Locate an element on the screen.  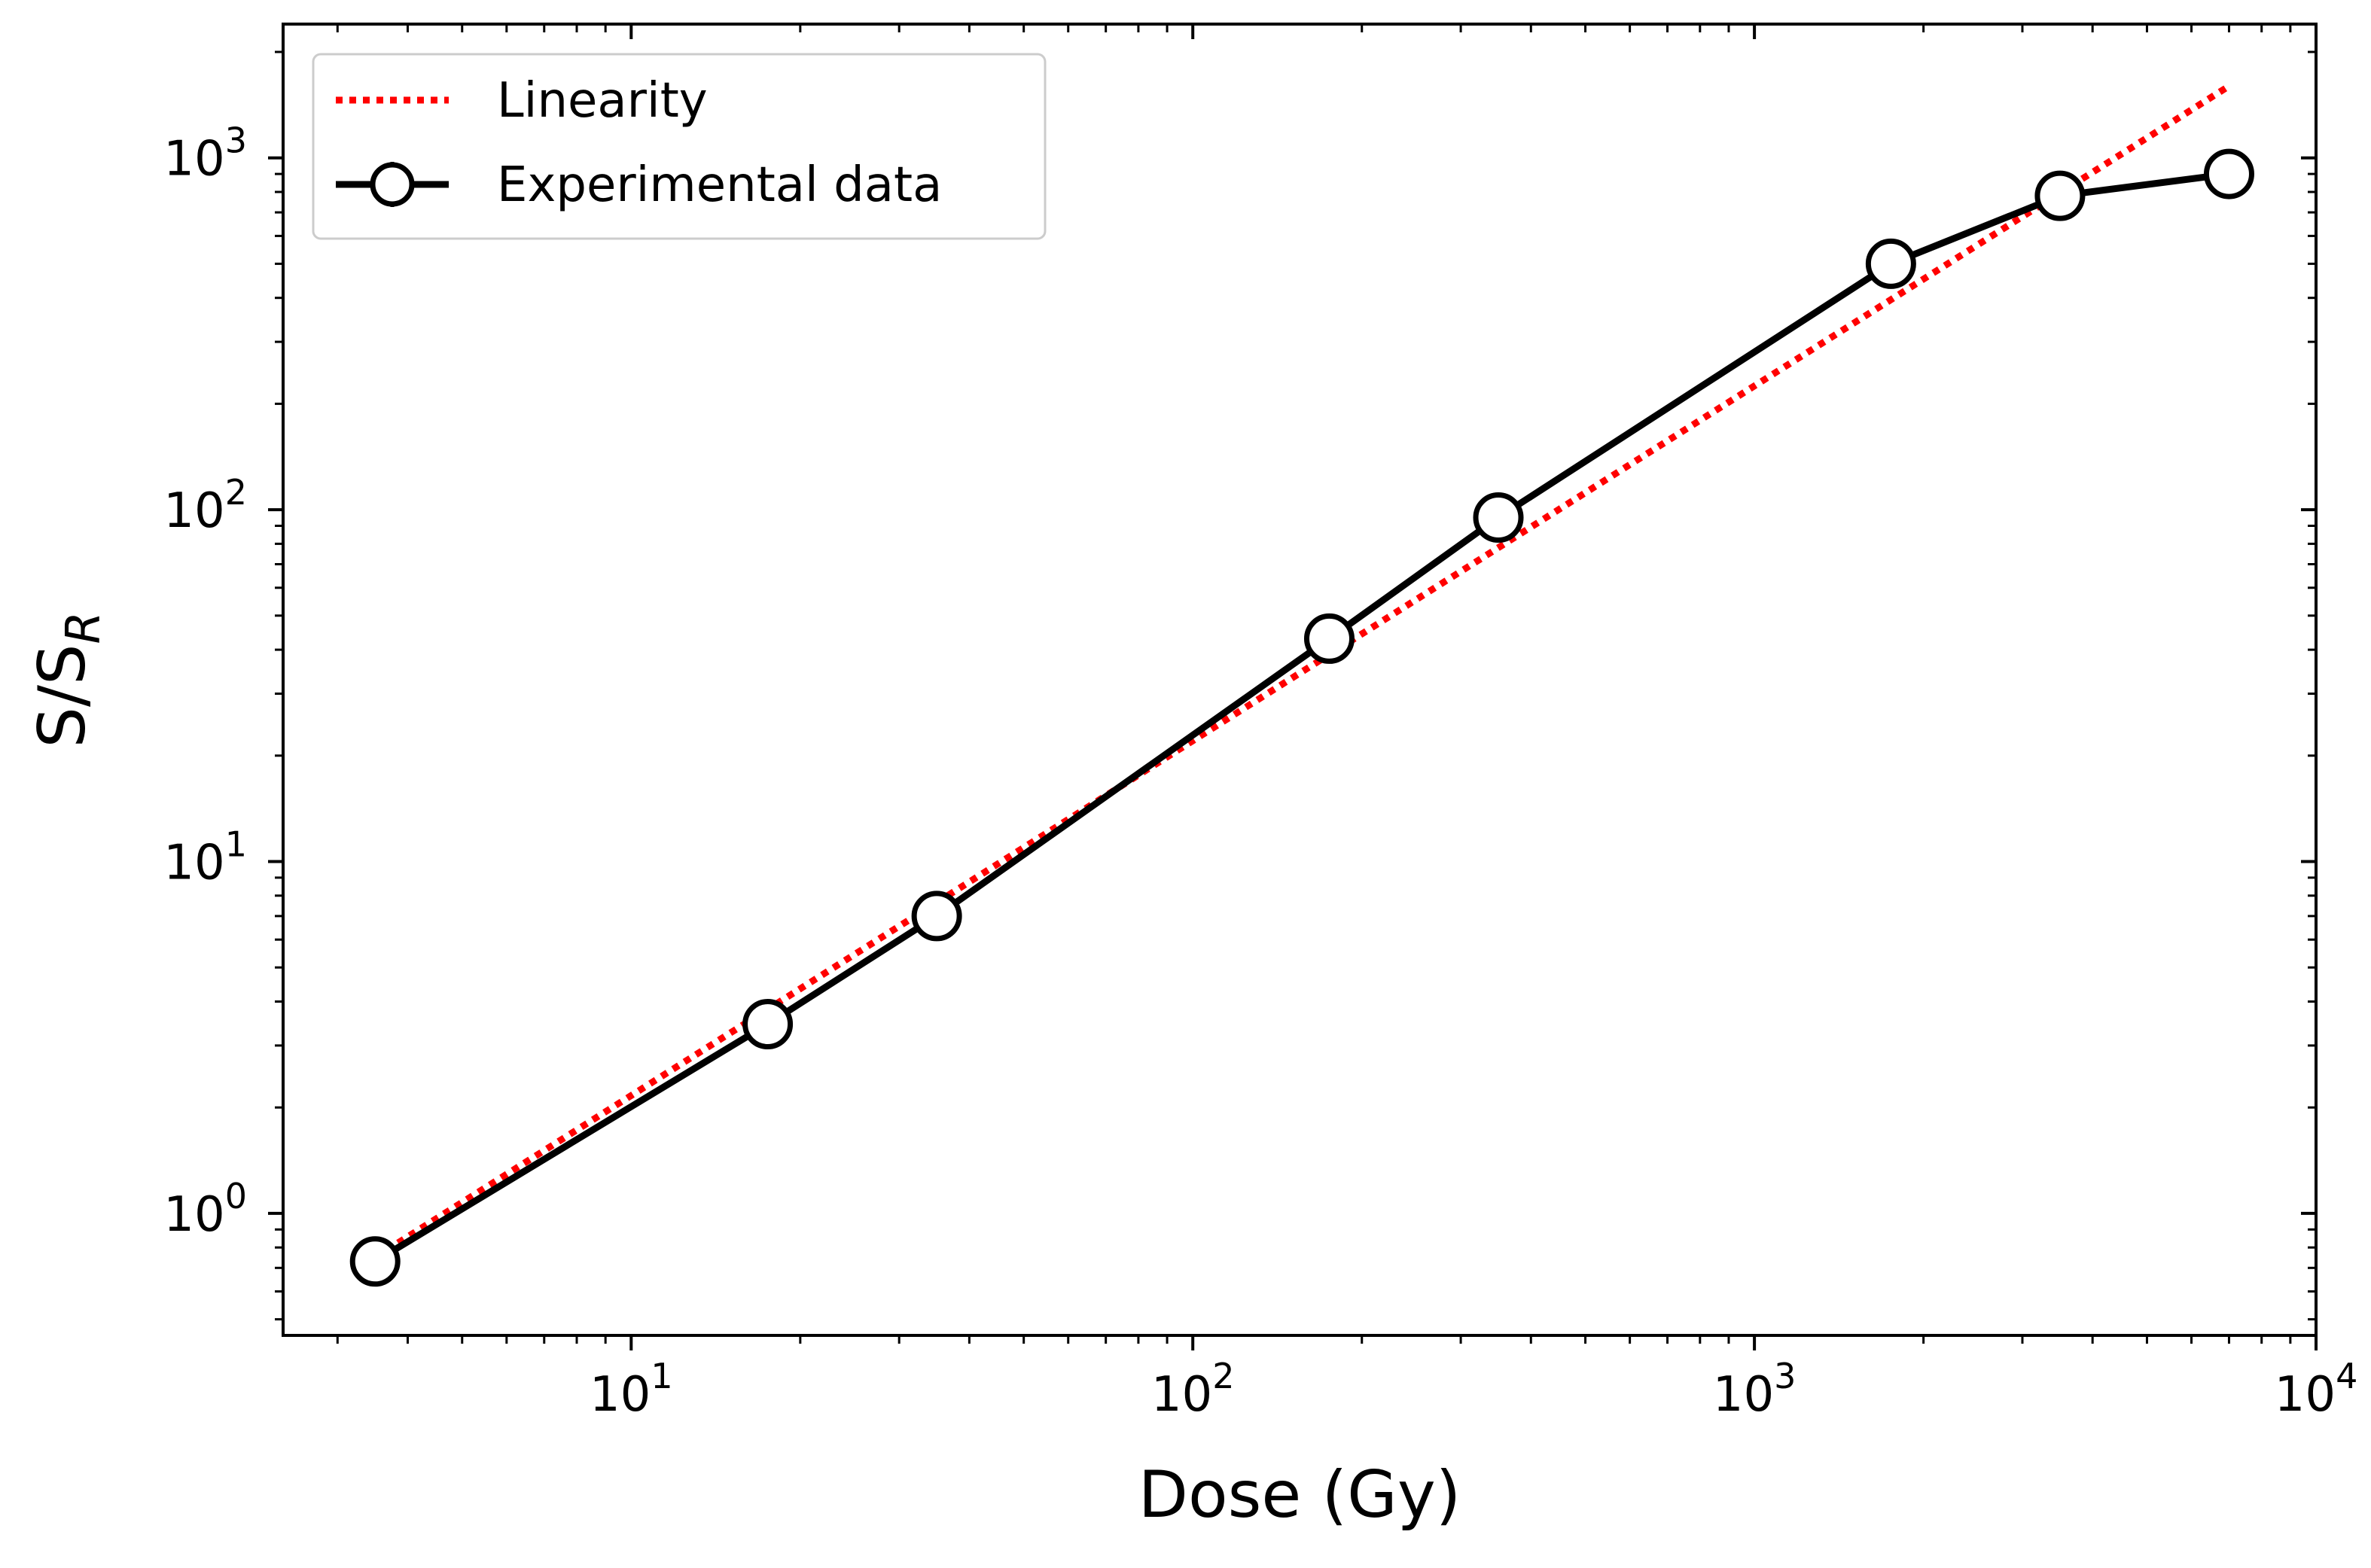
legend: Linearity Experimental data is located at coordinates (680, 146).